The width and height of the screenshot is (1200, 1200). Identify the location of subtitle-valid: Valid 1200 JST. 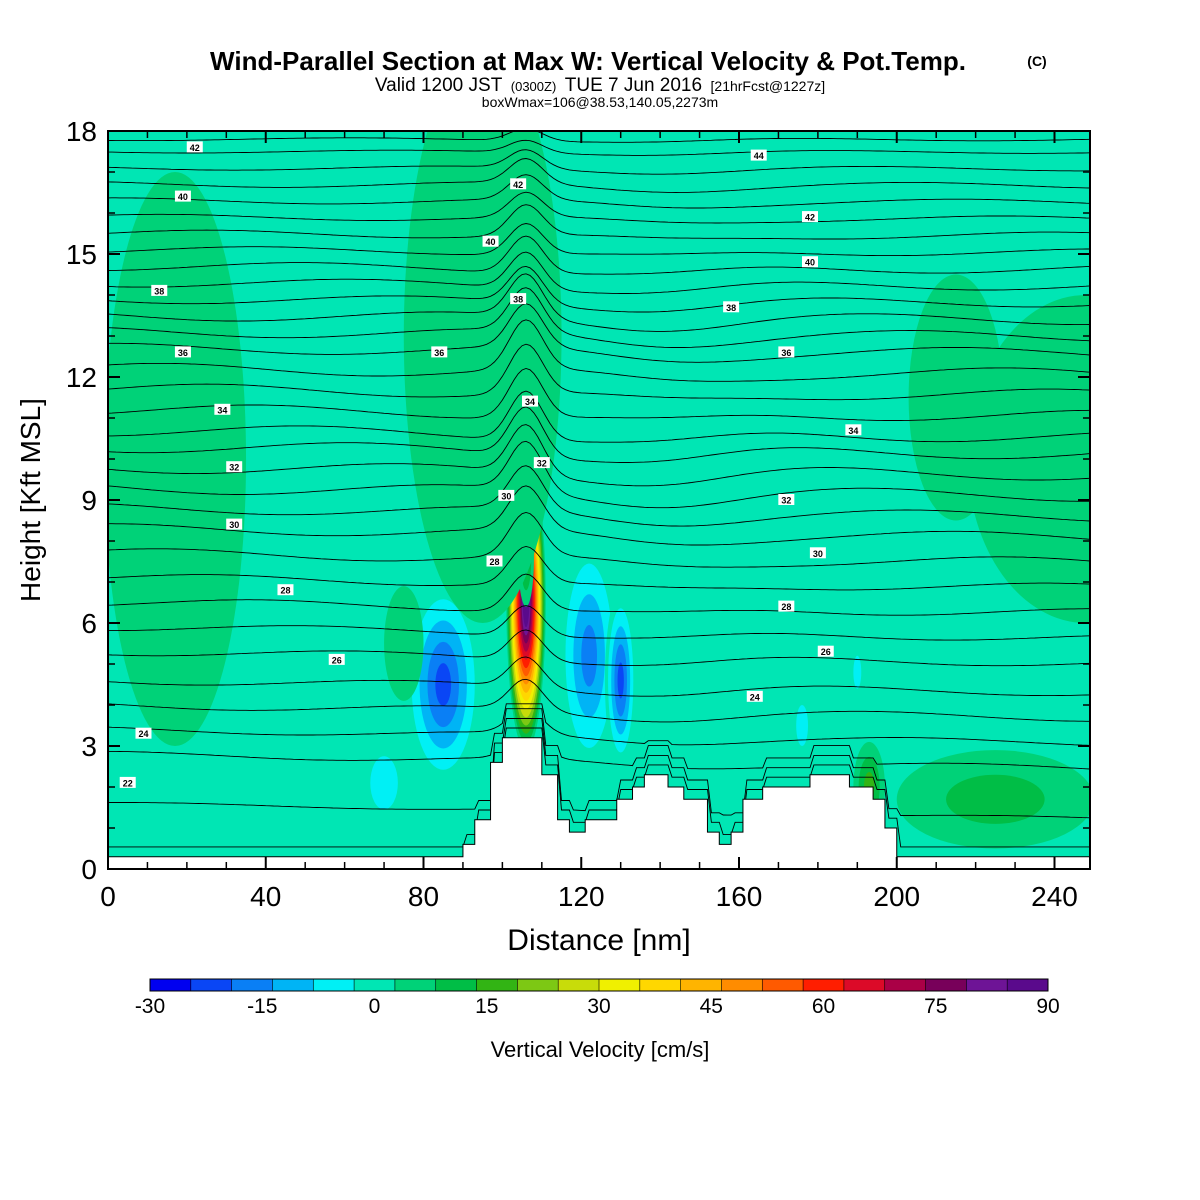
(439, 85).